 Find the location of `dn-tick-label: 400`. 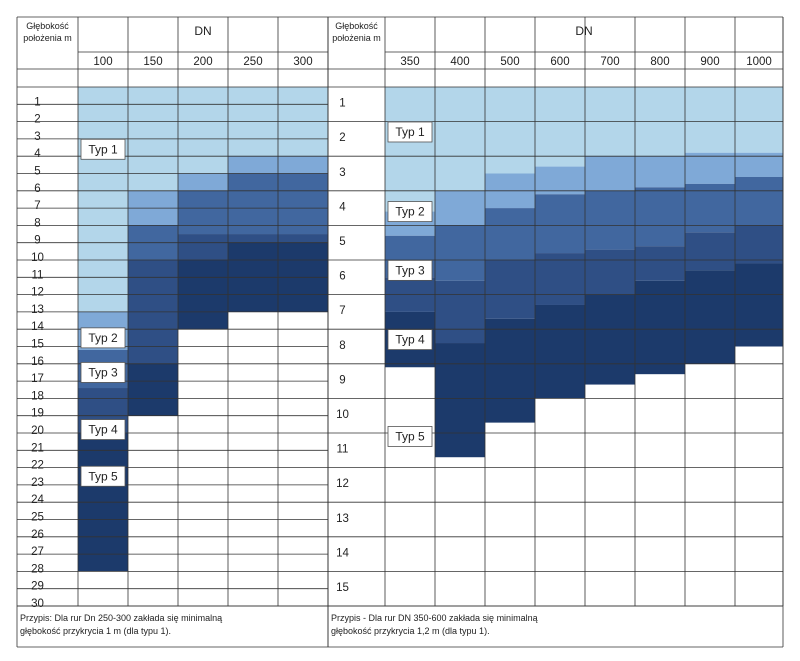

dn-tick-label: 400 is located at coordinates (459, 62).